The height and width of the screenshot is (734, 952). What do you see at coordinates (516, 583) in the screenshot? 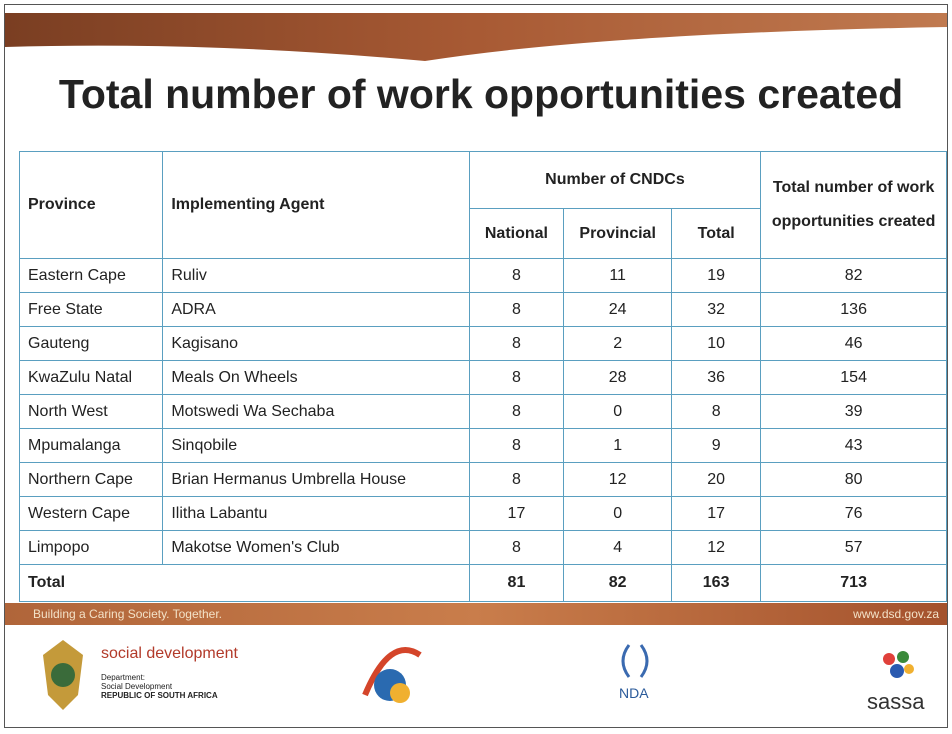
I see `table-cell: 81` at bounding box center [516, 583].